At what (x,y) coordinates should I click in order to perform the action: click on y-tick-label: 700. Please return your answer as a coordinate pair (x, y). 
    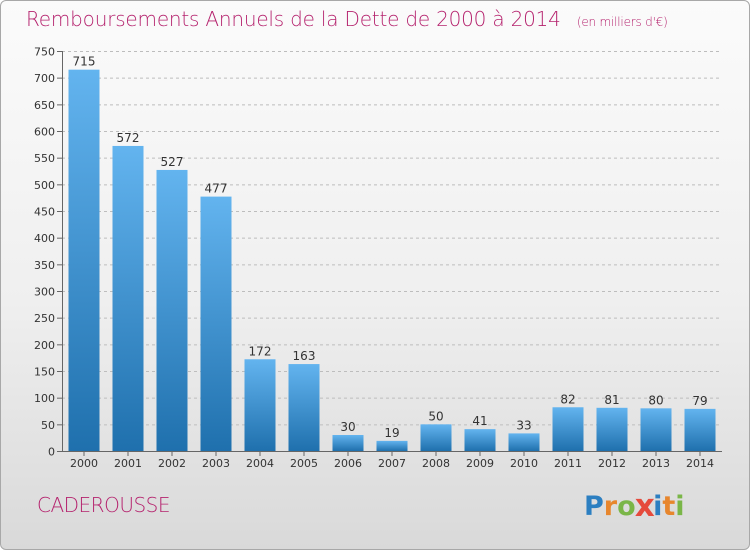
    Looking at the image, I should click on (44, 78).